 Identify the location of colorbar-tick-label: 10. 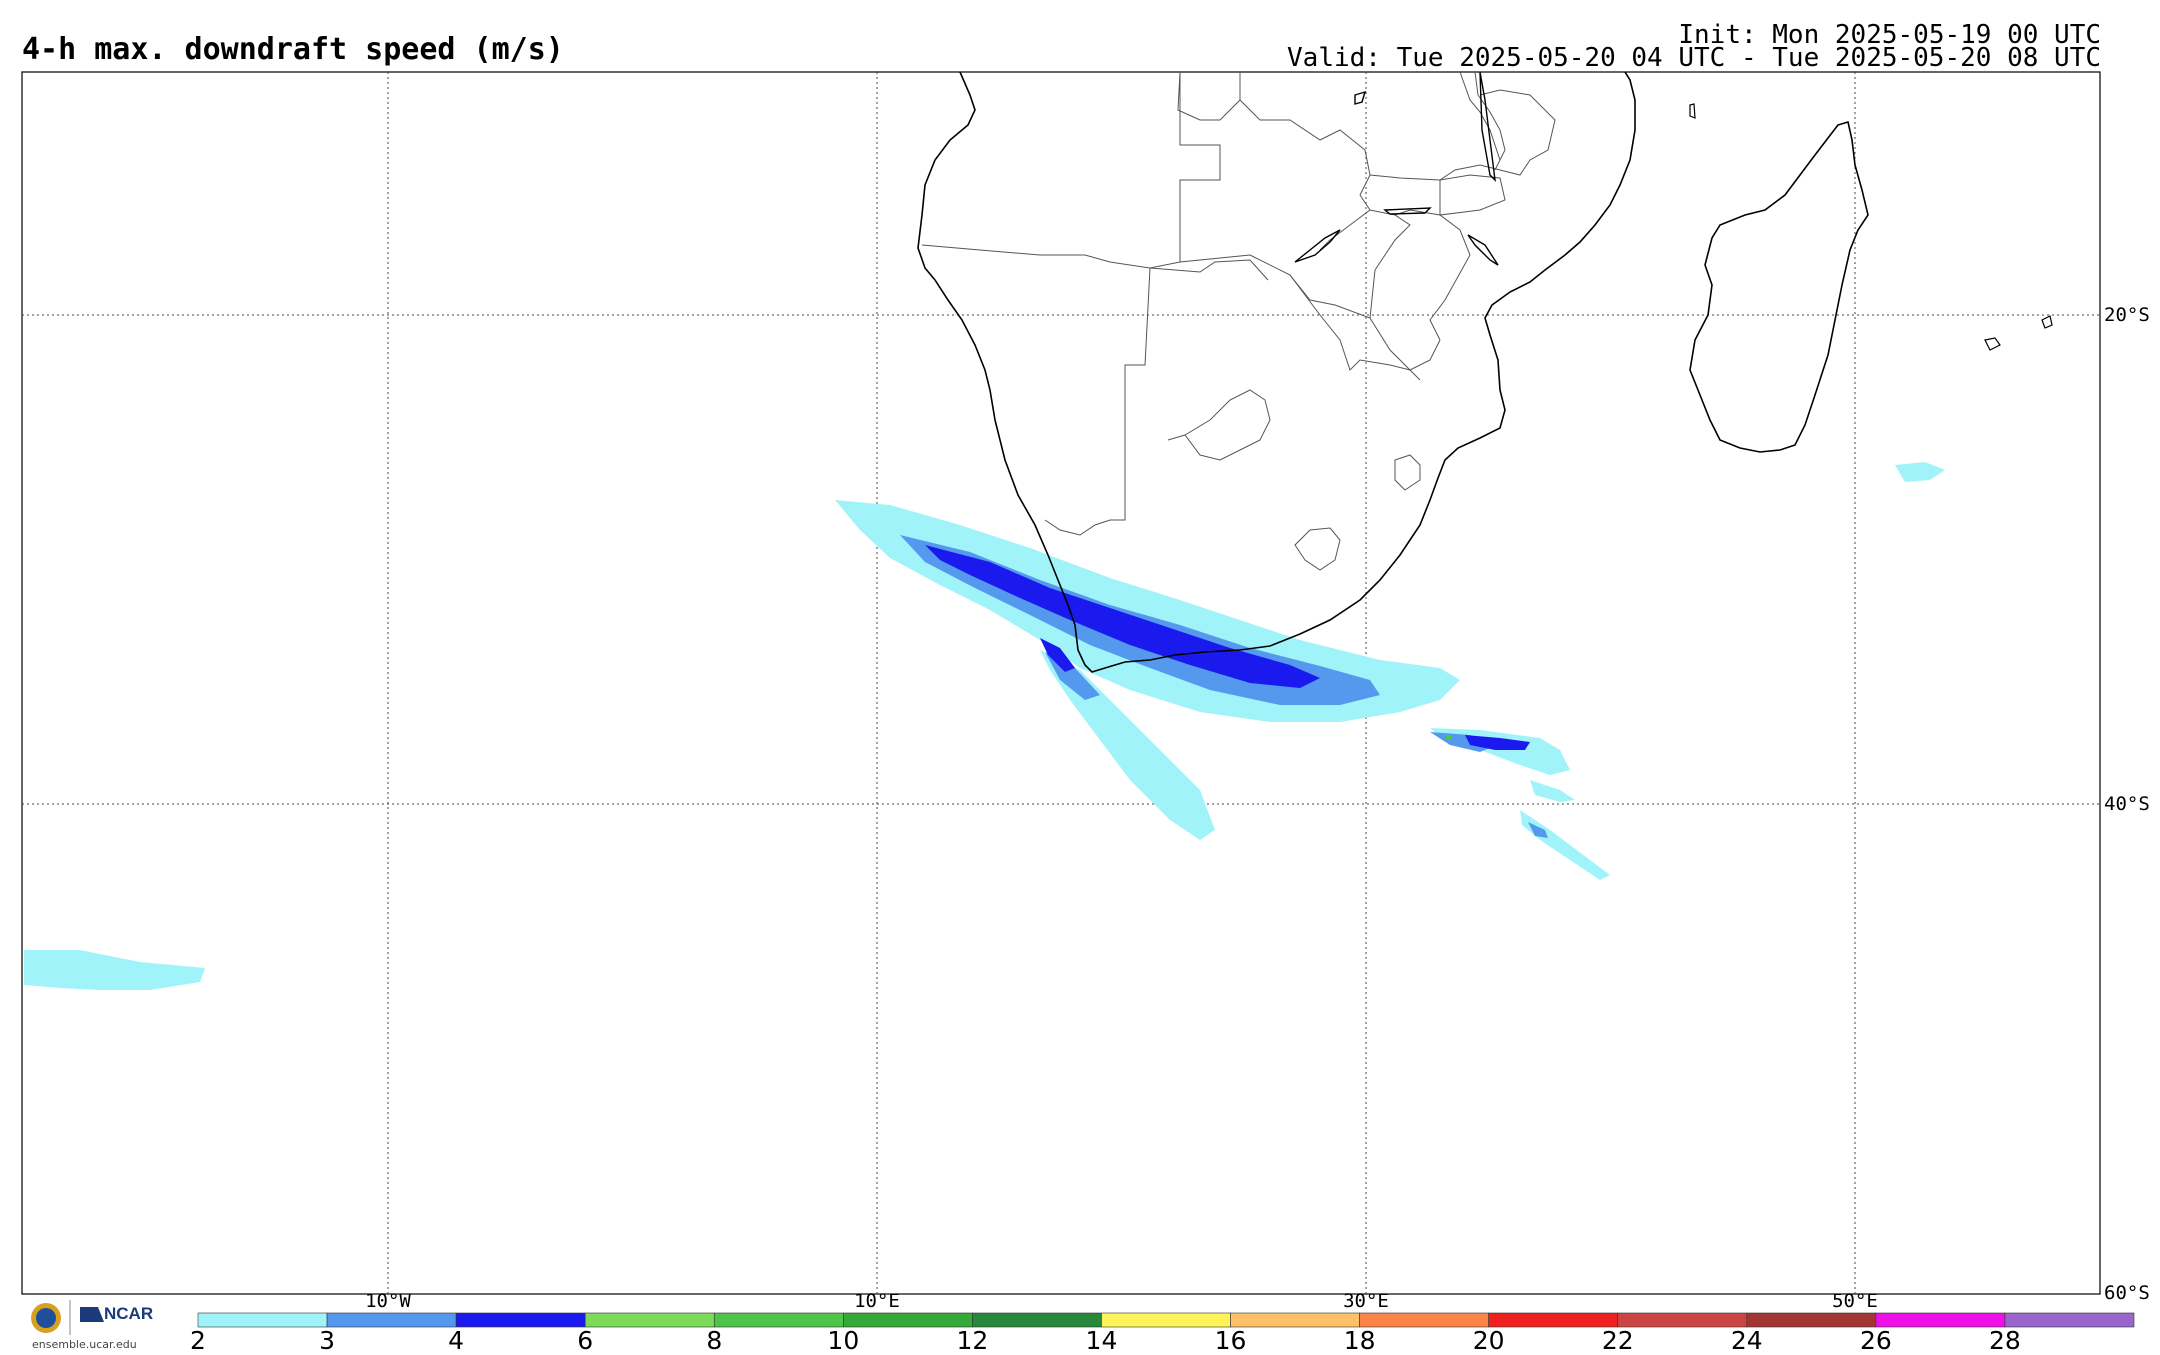
(843, 1340).